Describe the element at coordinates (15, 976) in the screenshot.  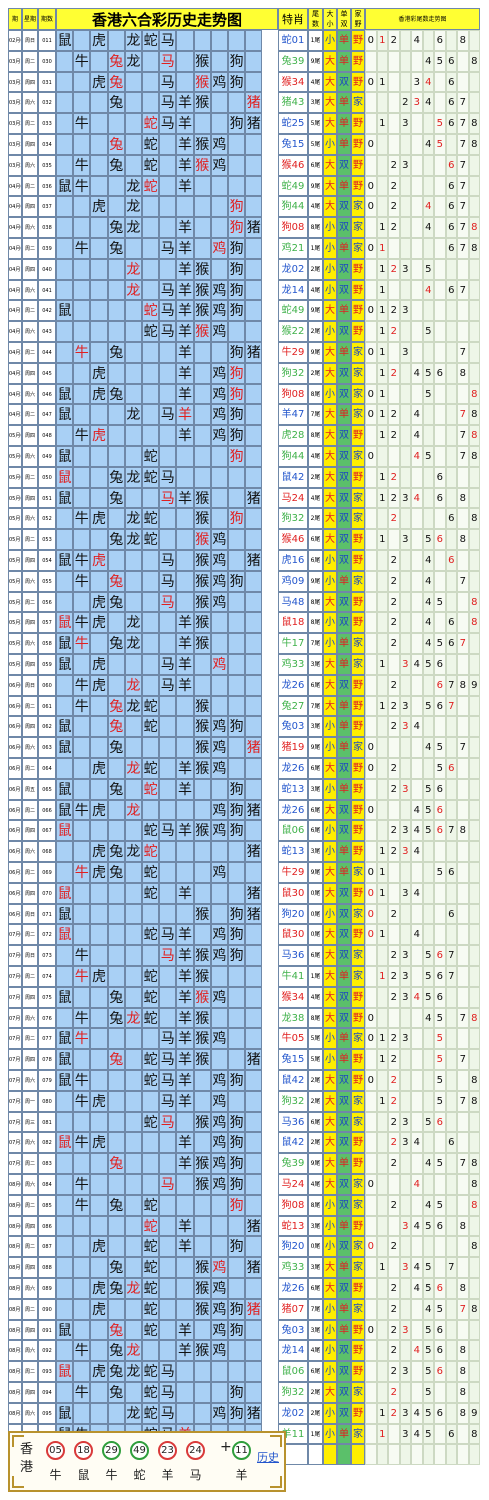
I see `row-date: 07月08日` at that location.